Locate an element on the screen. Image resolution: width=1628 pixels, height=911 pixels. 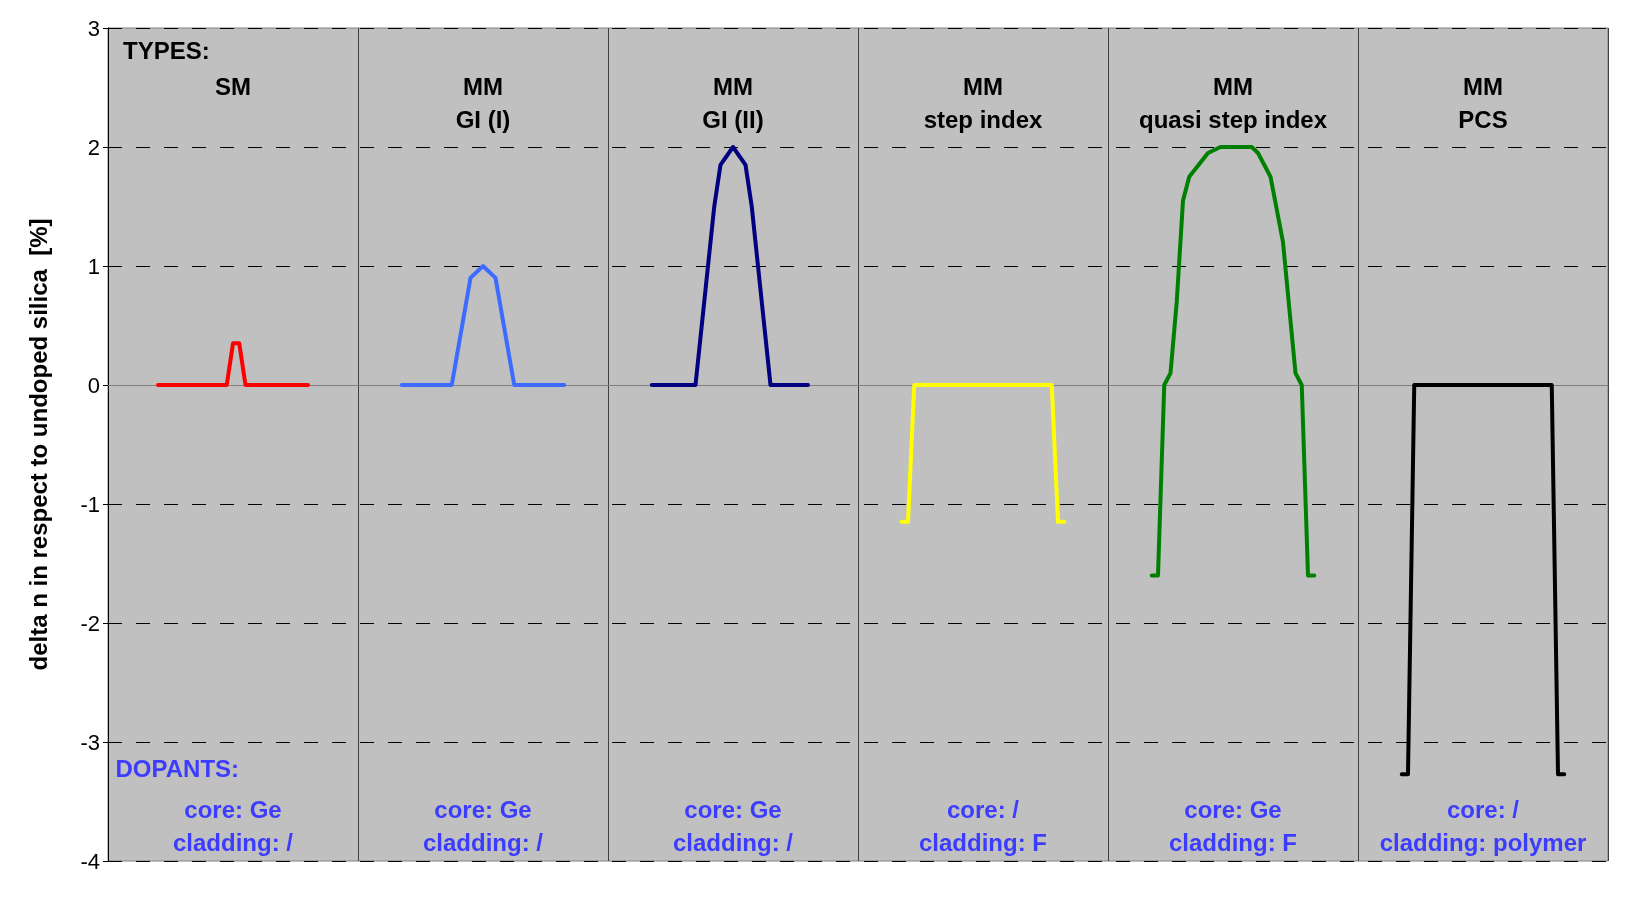
y-tick-label: 1 is located at coordinates (93, 266).